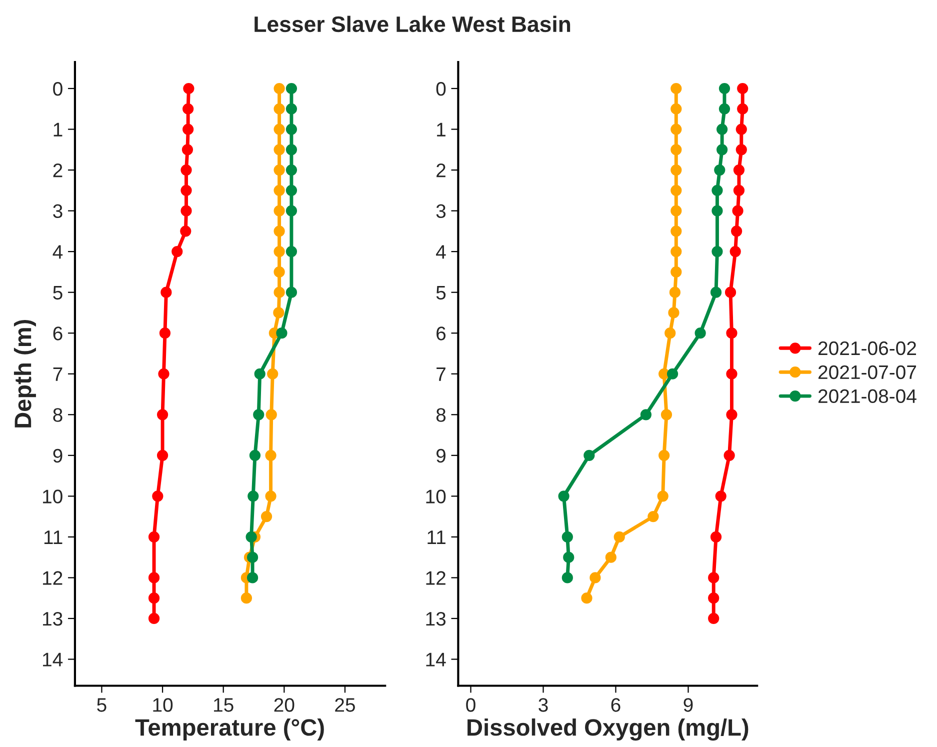 Image resolution: width=937 pixels, height=747 pixels. What do you see at coordinates (163, 705) in the screenshot?
I see `x-tick-label: 10` at bounding box center [163, 705].